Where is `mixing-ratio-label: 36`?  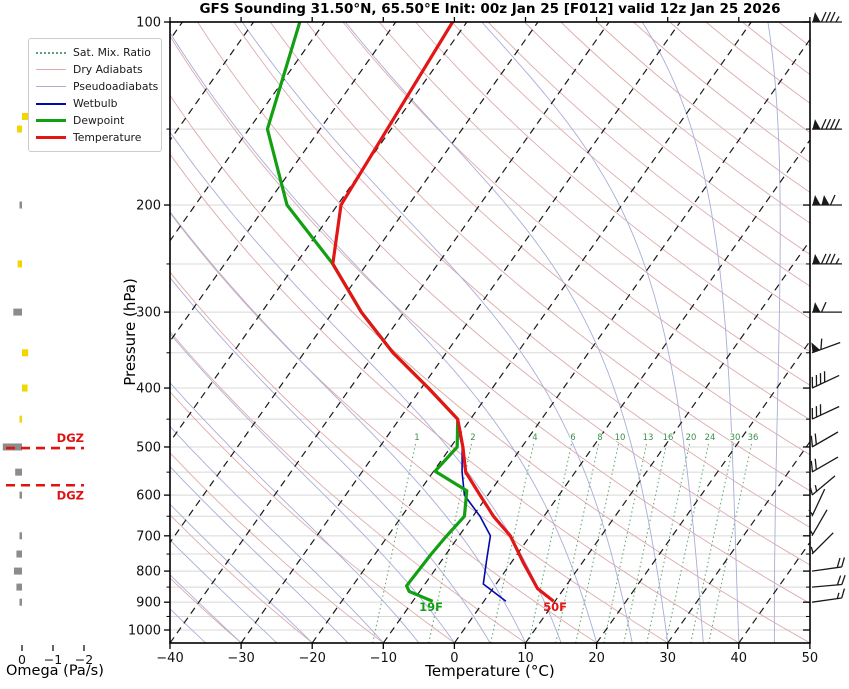 mixing-ratio-label: 36 is located at coordinates (753, 438).